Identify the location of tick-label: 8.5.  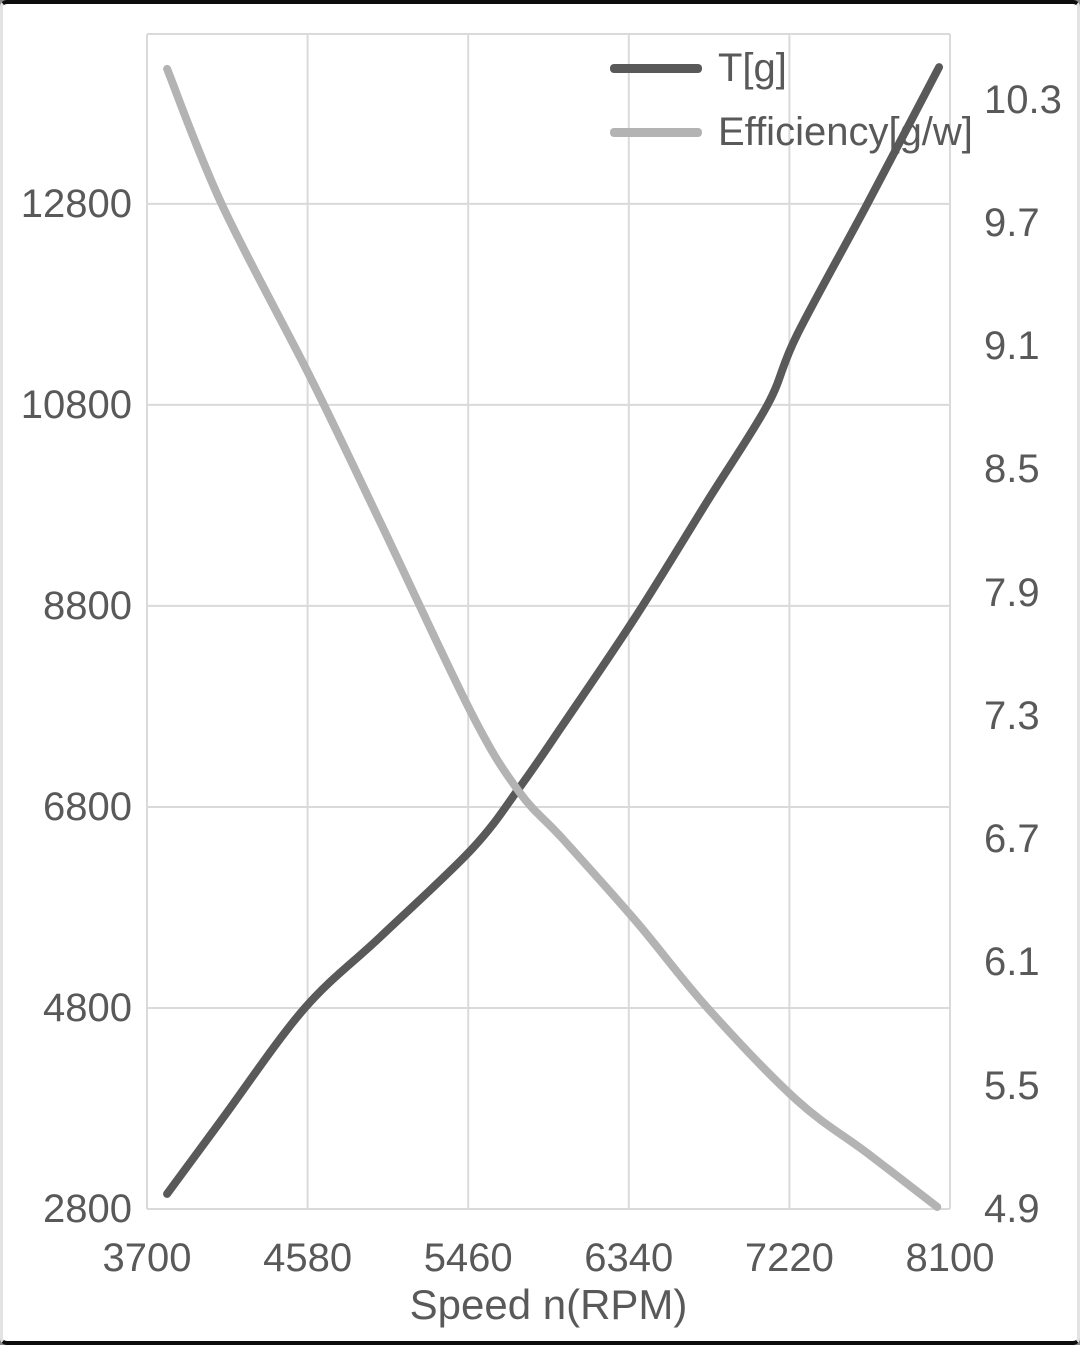
(1012, 469).